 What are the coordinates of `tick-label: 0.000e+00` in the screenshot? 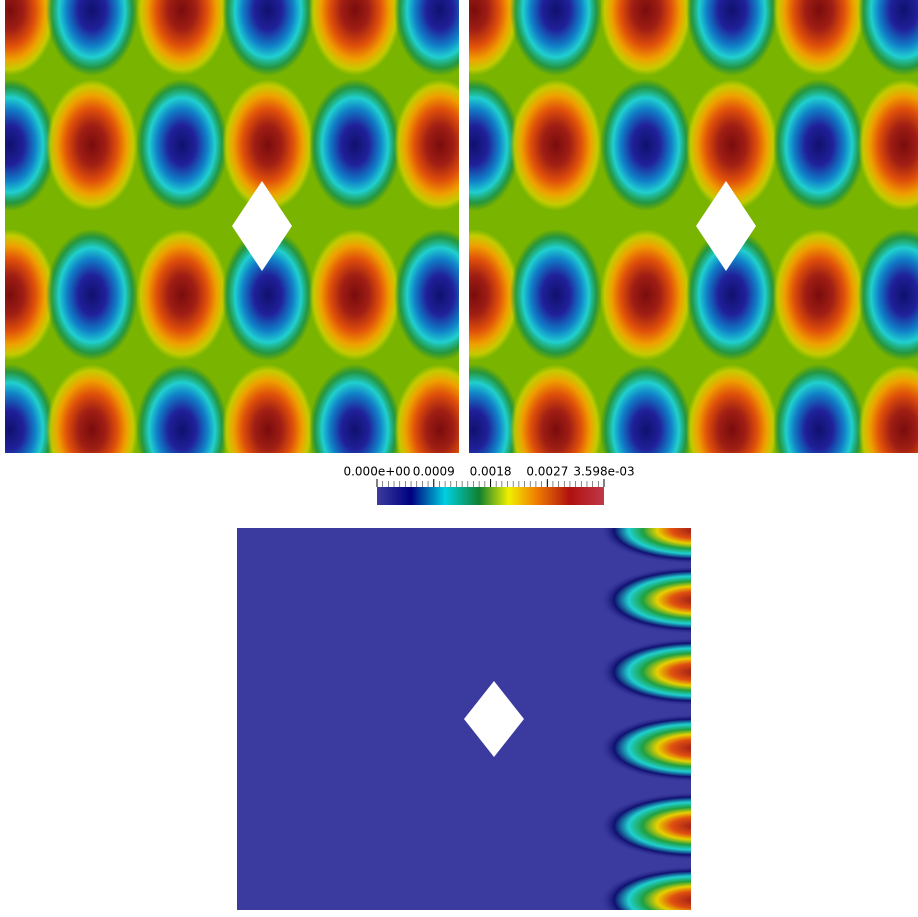 It's located at (376, 472).